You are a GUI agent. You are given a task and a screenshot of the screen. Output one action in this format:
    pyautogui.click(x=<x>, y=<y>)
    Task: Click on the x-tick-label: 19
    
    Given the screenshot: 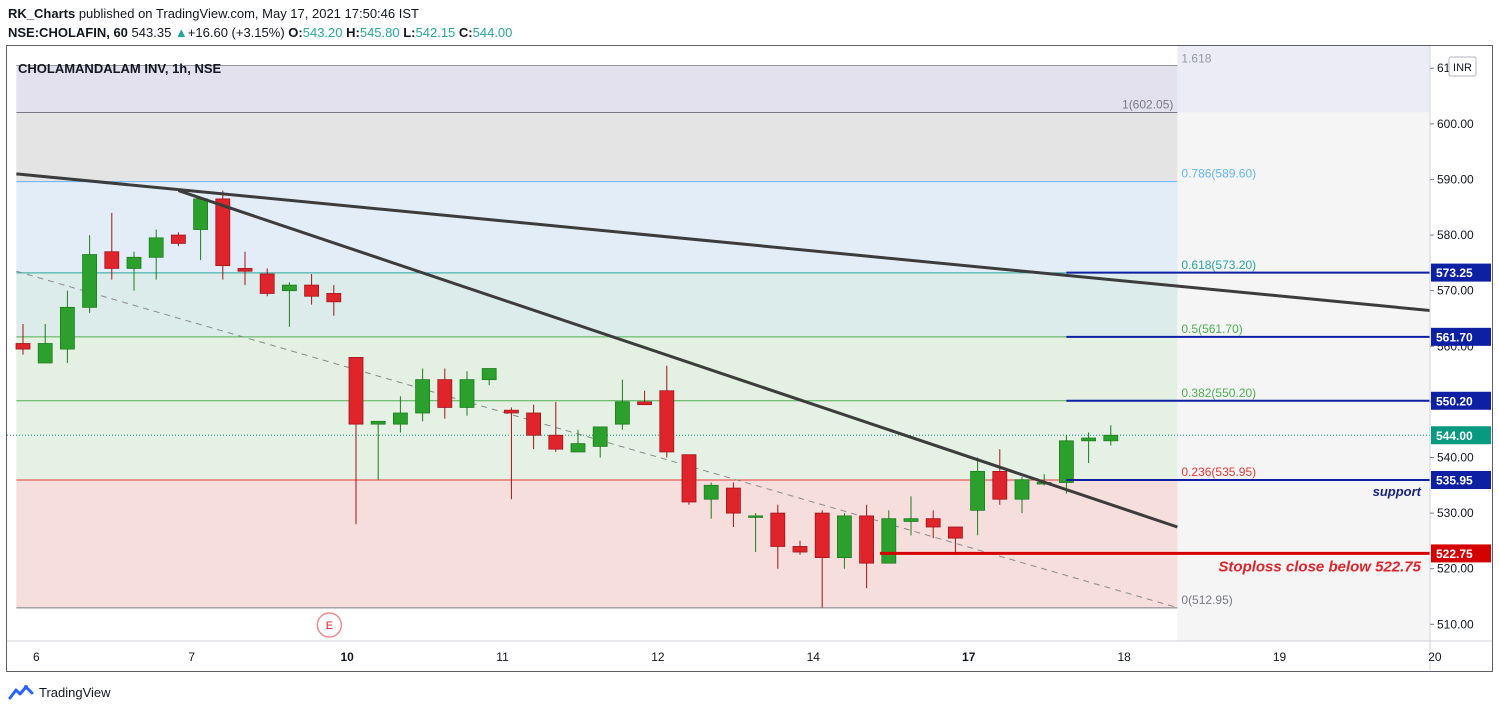 What is the action you would take?
    pyautogui.click(x=1280, y=657)
    